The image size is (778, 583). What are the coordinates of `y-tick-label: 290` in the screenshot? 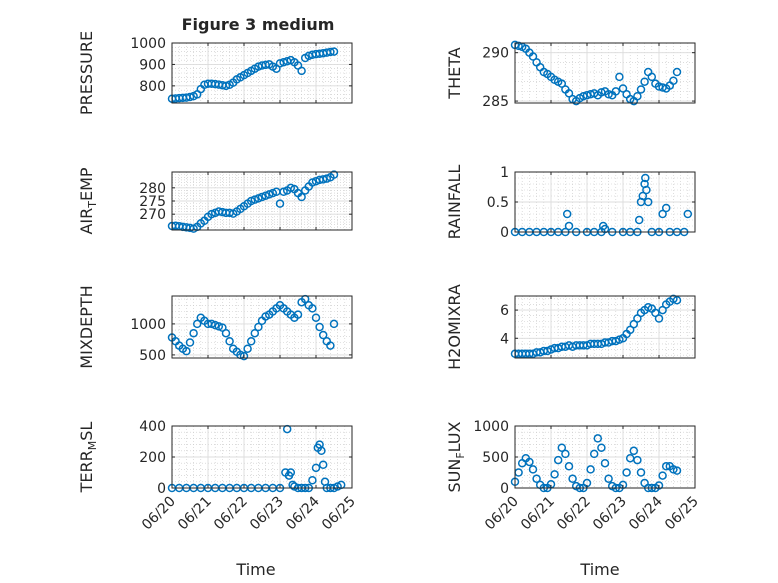 It's located at (495, 54).